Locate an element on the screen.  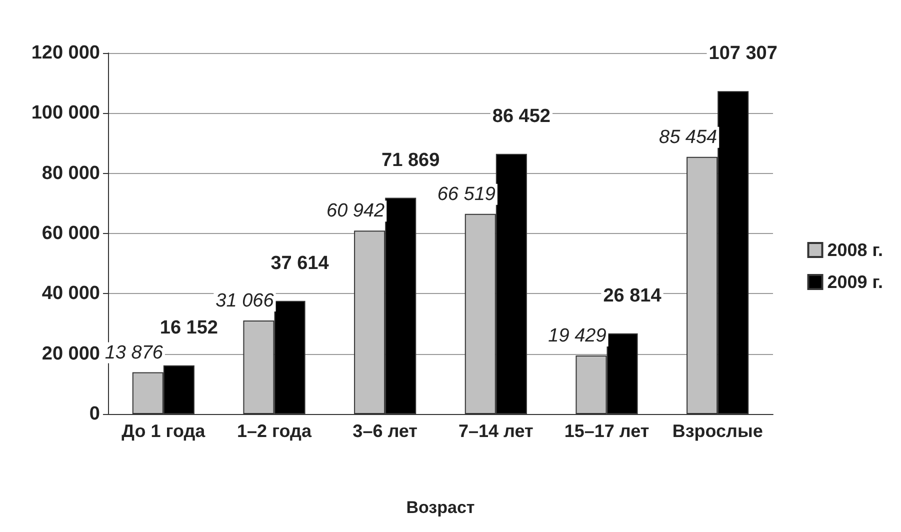
x-tick-label: 15–17 лет is located at coordinates (607, 431).